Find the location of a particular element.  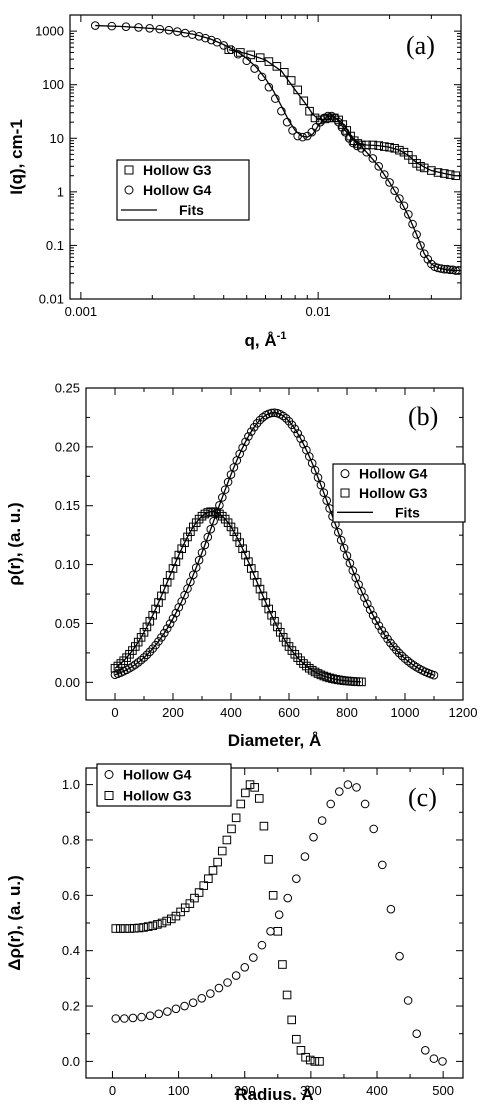

panel-label: (b) is located at coordinates (423, 416).